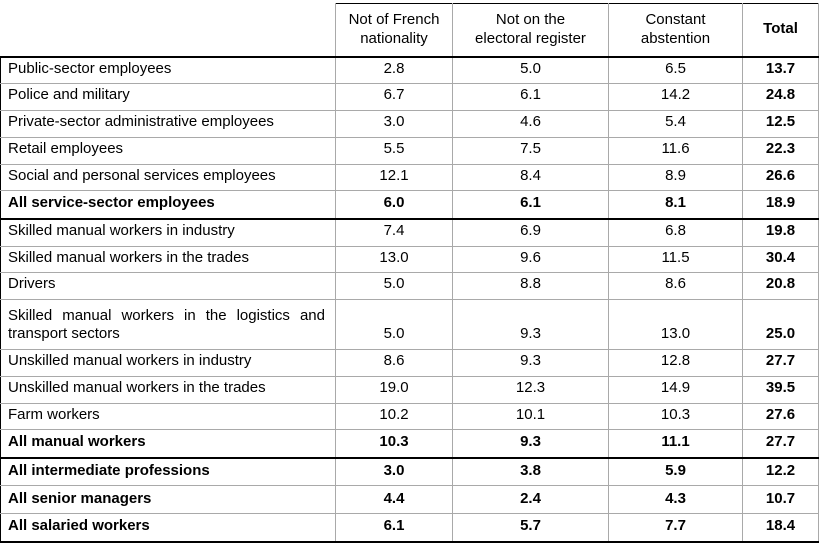 The height and width of the screenshot is (543, 819). Describe the element at coordinates (394, 97) in the screenshot. I see `value-cell: 6.7` at that location.